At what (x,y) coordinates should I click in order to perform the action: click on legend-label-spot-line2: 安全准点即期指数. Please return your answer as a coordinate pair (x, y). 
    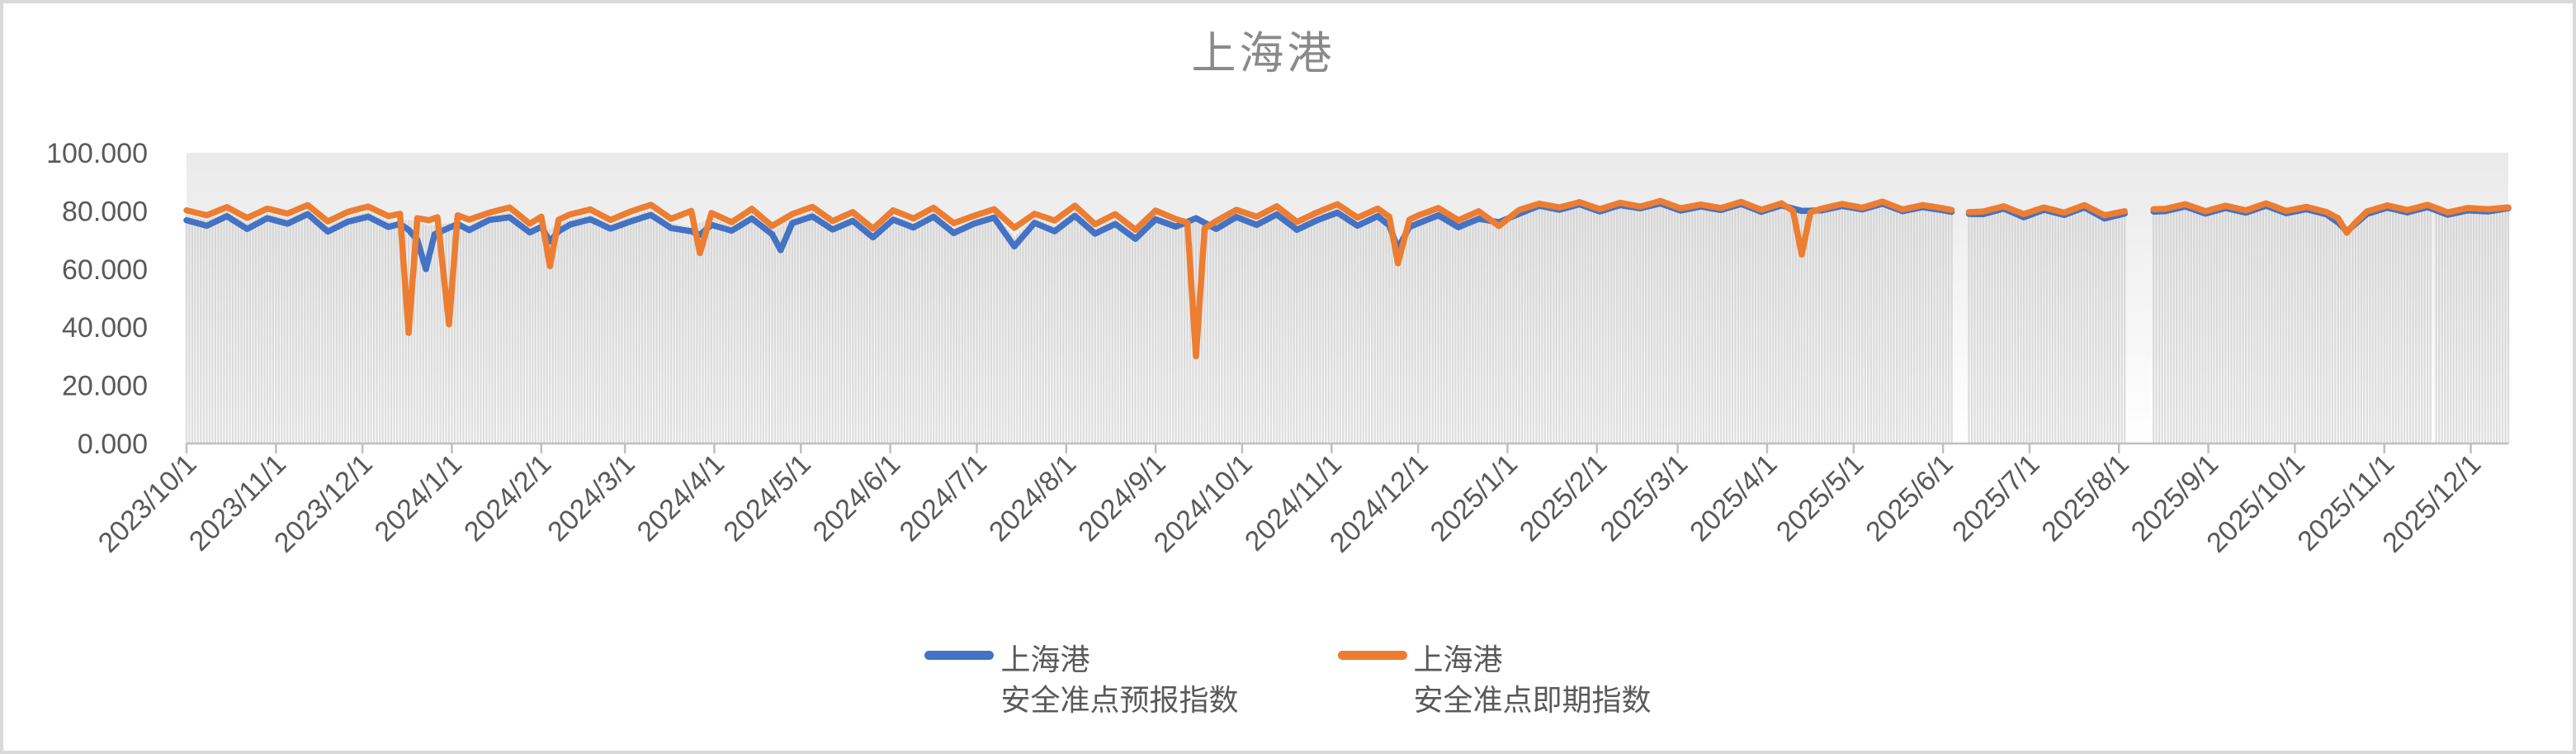
    Looking at the image, I should click on (1532, 700).